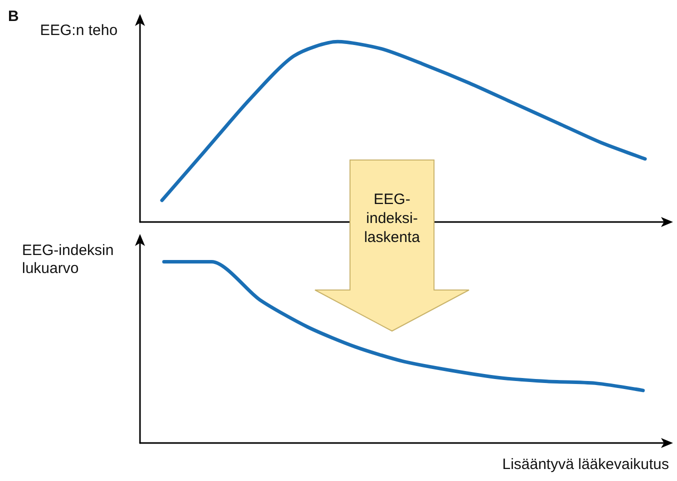 Image resolution: width=677 pixels, height=481 pixels. What do you see at coordinates (13, 17) in the screenshot?
I see `text: B` at bounding box center [13, 17].